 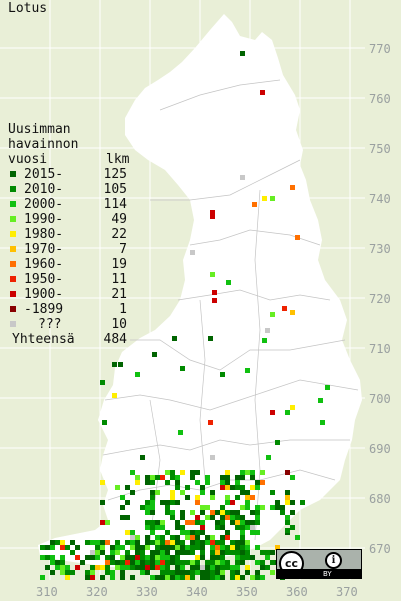 What do you see at coordinates (44, 279) in the screenshot?
I see `legend-label: 1950-` at bounding box center [44, 279].